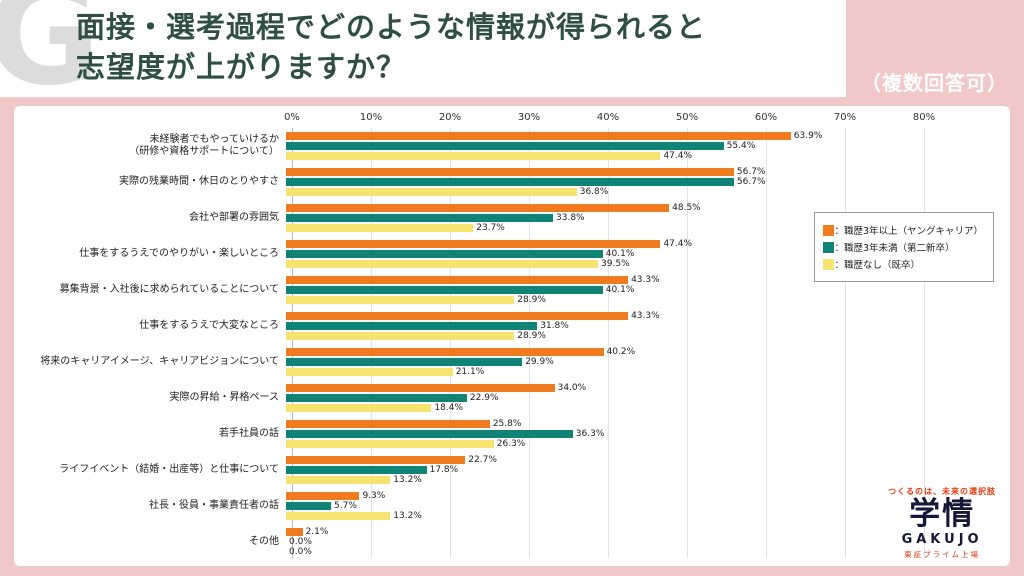 The image size is (1024, 576). Describe the element at coordinates (877, 265) in the screenshot. I see `legend-label: ：職歴なし（既卒）` at that location.